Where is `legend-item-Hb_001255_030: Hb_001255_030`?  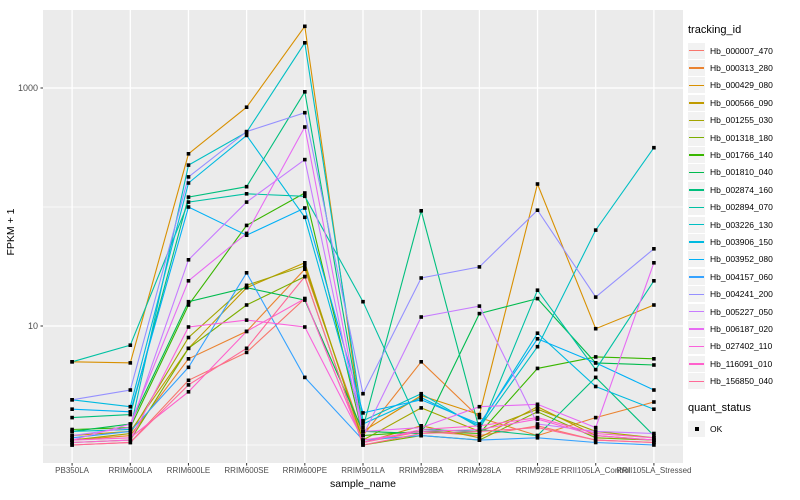 legend-item-Hb_001255_030: Hb_001255_030 is located at coordinates (743, 120).